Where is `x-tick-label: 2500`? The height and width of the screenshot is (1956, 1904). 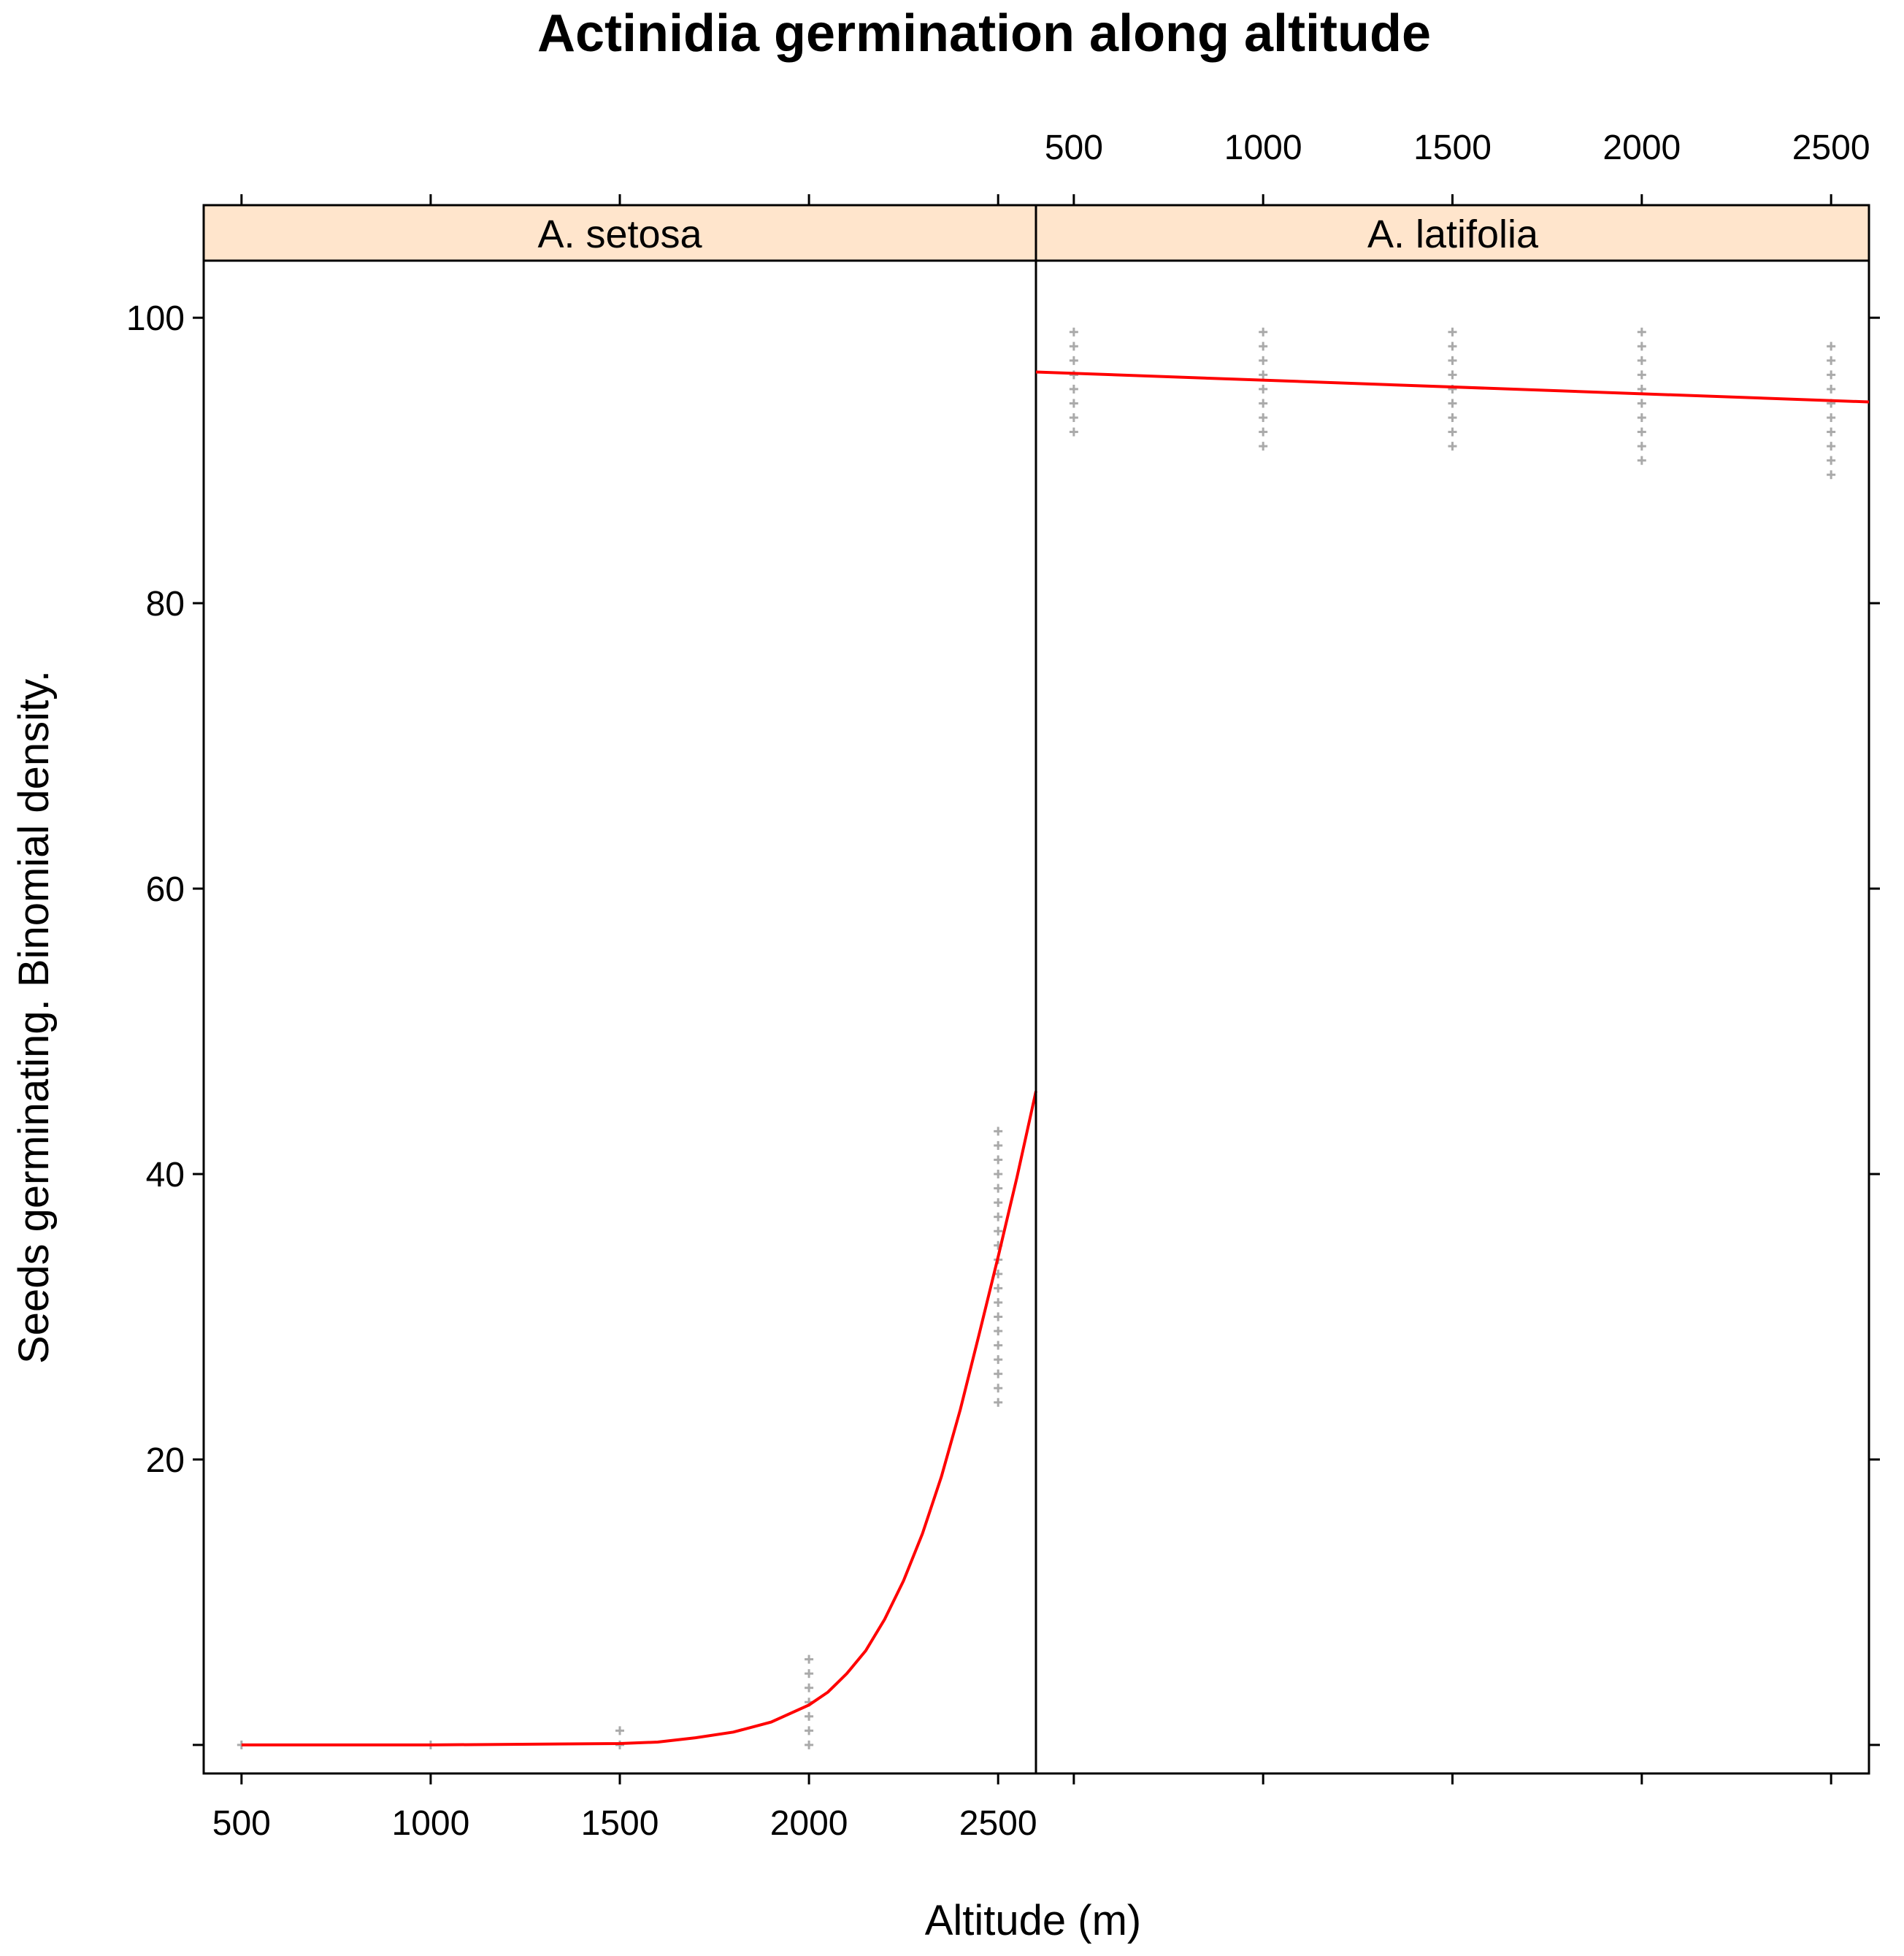 x-tick-label: 2500 is located at coordinates (998, 1823).